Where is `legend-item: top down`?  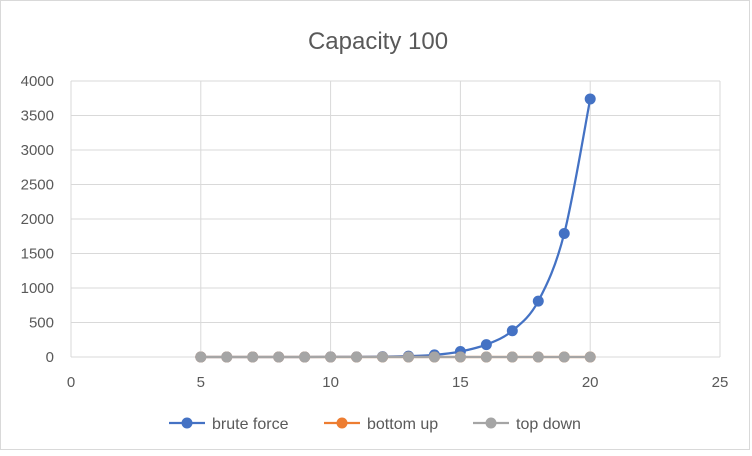 legend-item: top down is located at coordinates (527, 424).